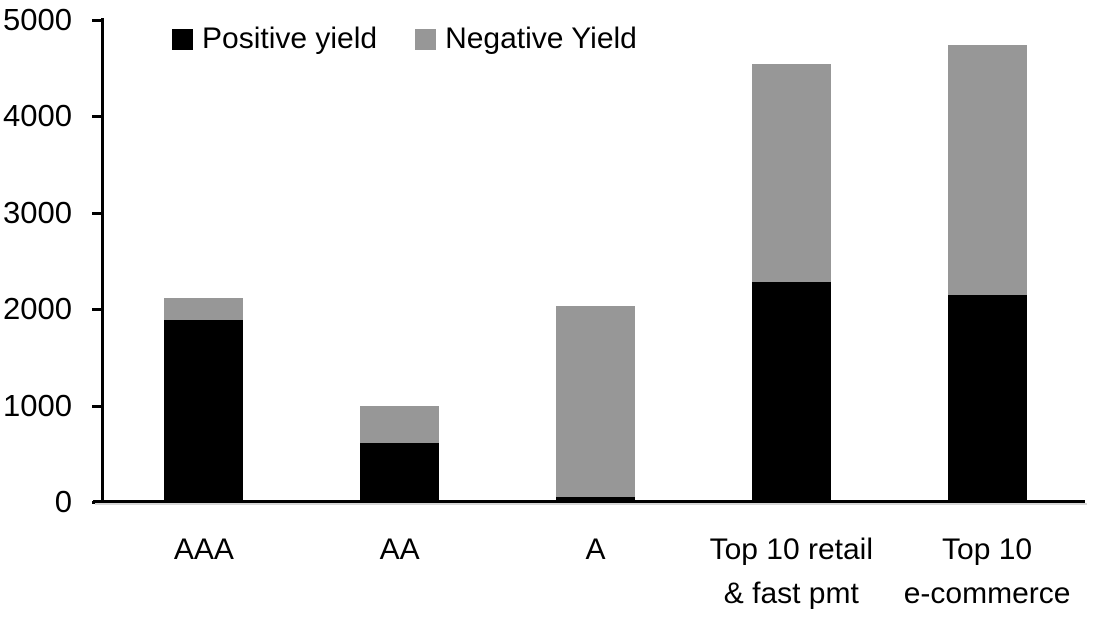 This screenshot has width=1102, height=618. I want to click on bar-segment-positive-yield-aaa, so click(204, 410).